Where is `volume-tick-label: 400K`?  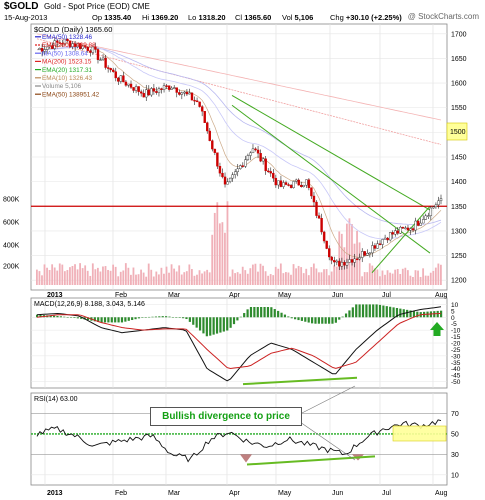
volume-tick-label: 400K is located at coordinates (11, 246).